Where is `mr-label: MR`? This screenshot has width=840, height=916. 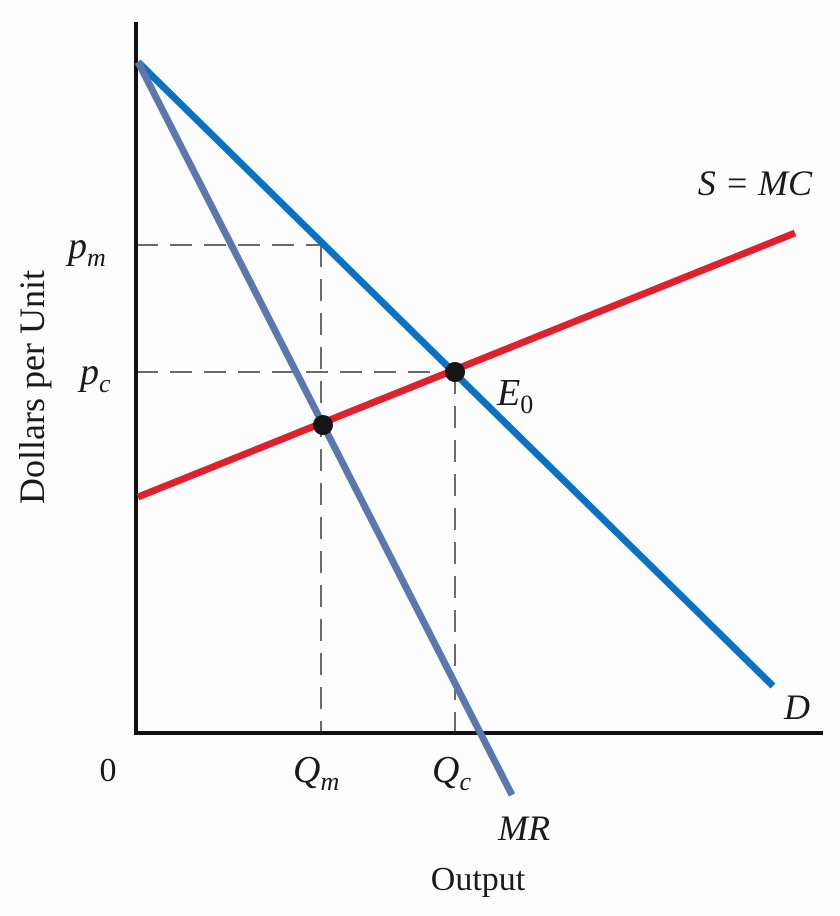
mr-label: MR is located at coordinates (523, 828).